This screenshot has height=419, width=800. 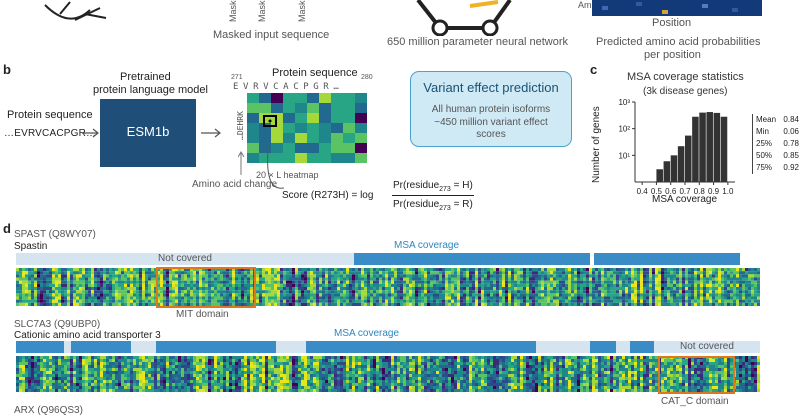 What do you see at coordinates (714, 191) in the screenshot?
I see `x-tick-label: 0.9` at bounding box center [714, 191].